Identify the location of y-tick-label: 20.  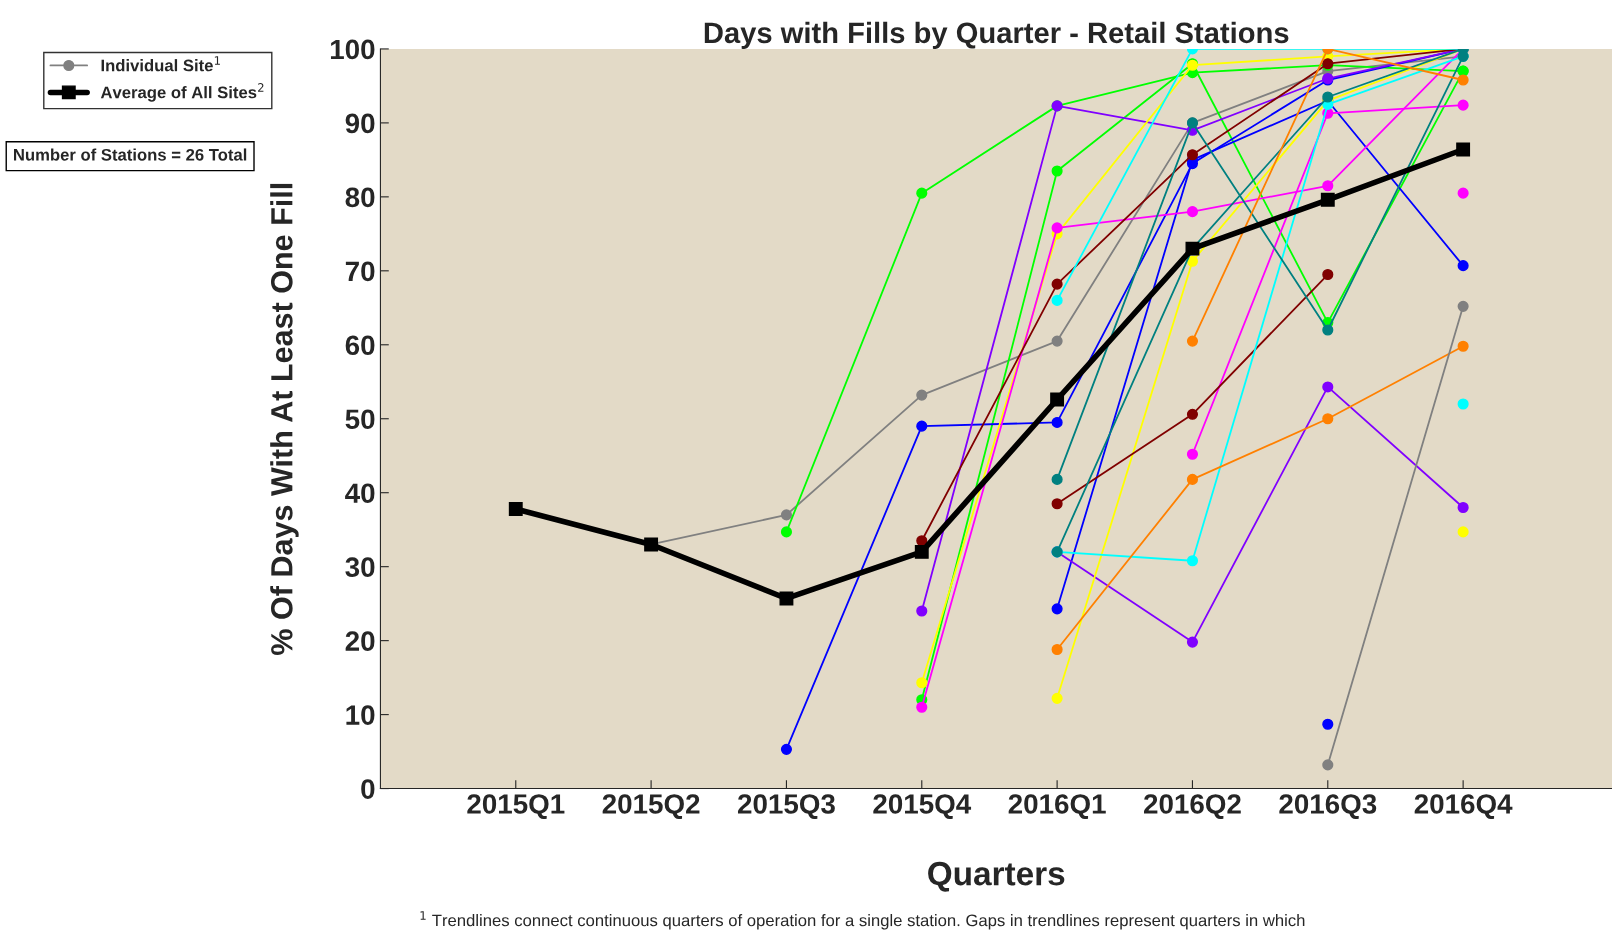
(360, 641).